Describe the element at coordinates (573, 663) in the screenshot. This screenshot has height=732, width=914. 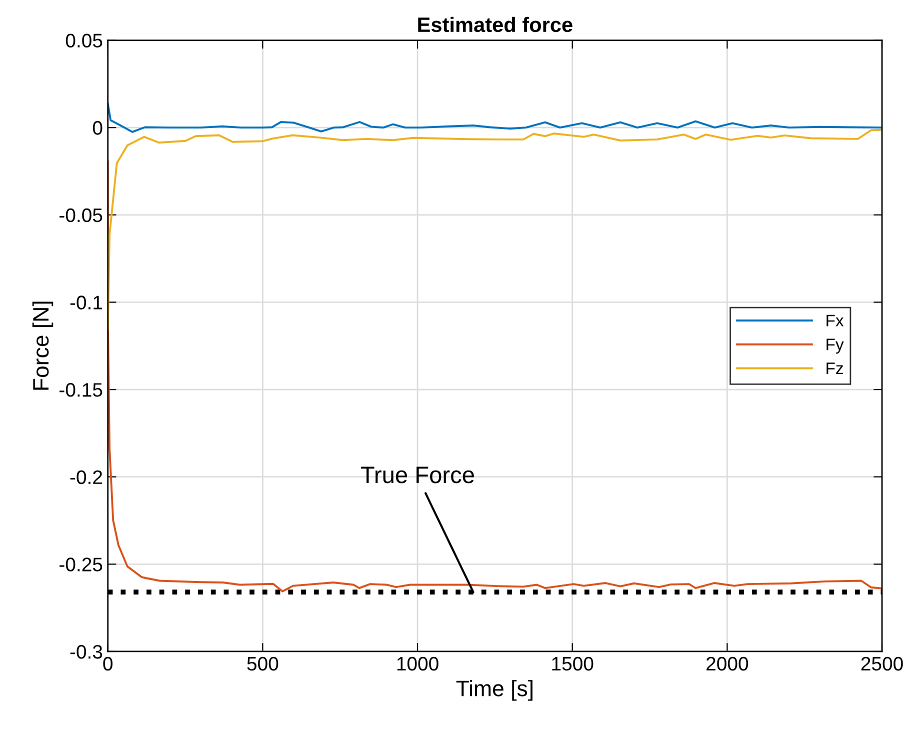
I see `x-tick-label: 1500` at that location.